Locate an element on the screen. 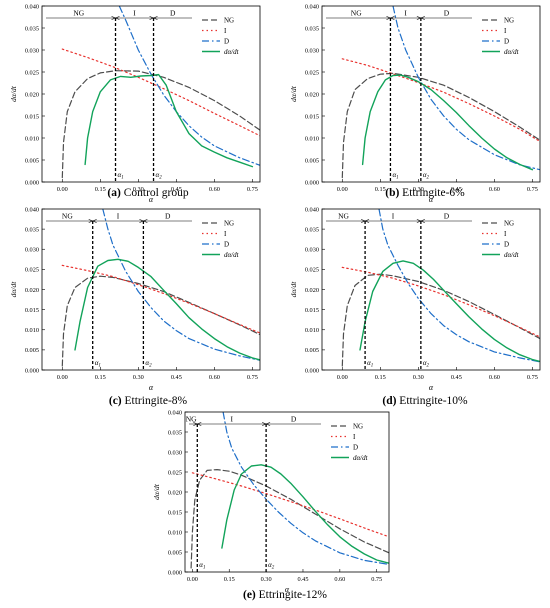 Image resolution: width=550 pixels, height=608 pixels. region-label-D: D is located at coordinates (447, 216).